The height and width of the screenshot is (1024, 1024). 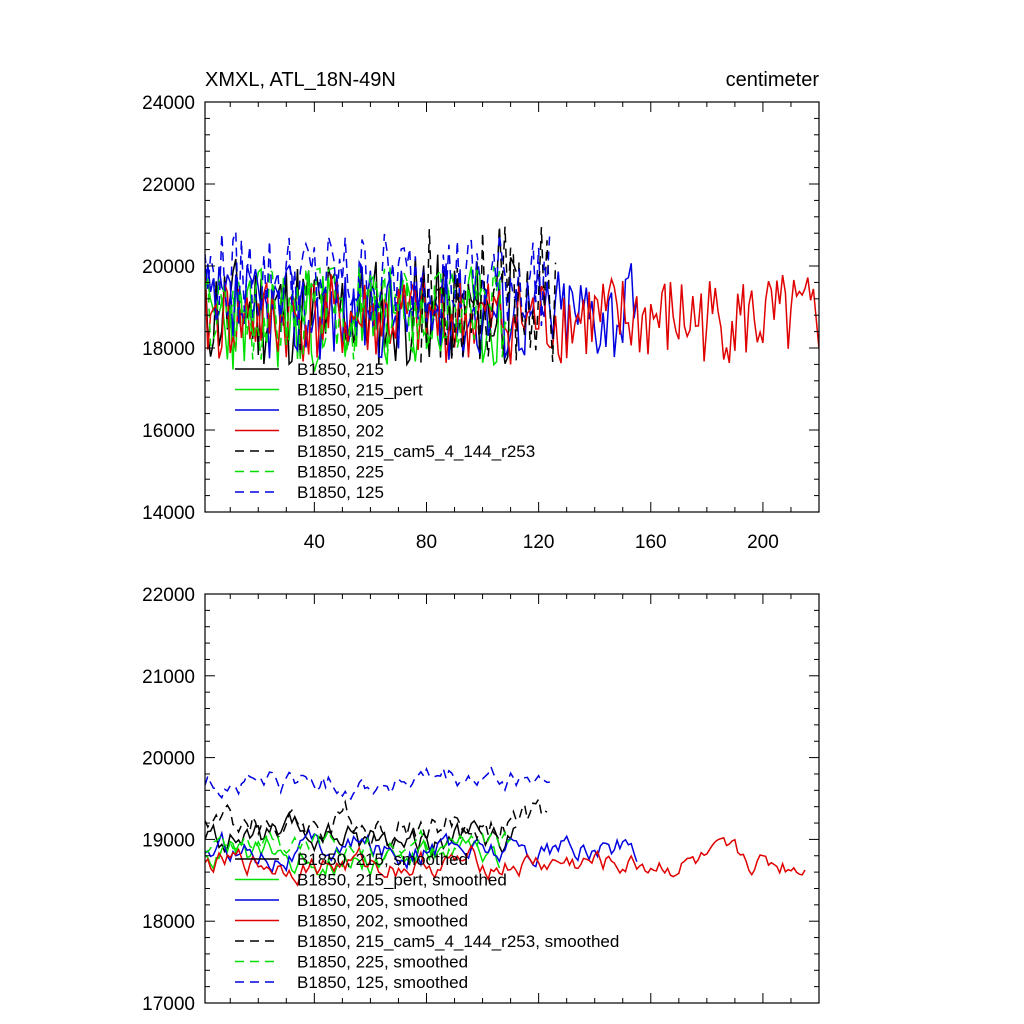 What do you see at coordinates (168, 677) in the screenshot?
I see `y-tick-label: 21000` at bounding box center [168, 677].